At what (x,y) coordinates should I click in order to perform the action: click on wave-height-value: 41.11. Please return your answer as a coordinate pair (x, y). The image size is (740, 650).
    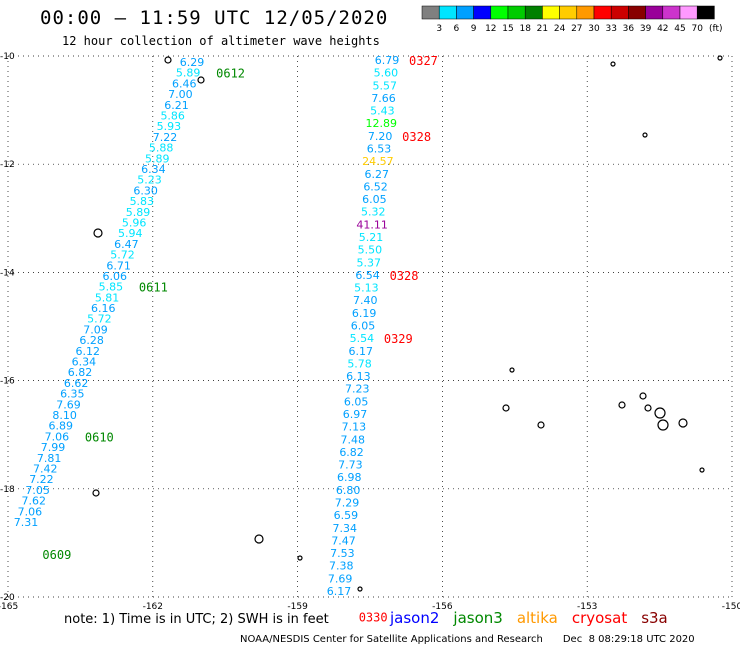
    Looking at the image, I should click on (372, 224).